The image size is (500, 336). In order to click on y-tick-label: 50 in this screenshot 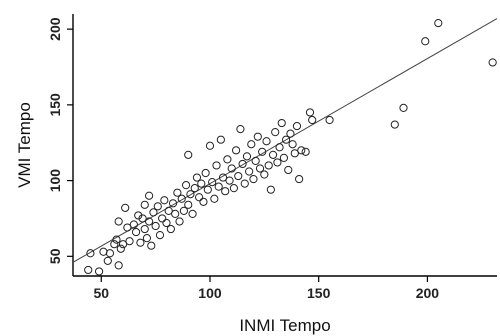, I will do `click(55, 256)`.